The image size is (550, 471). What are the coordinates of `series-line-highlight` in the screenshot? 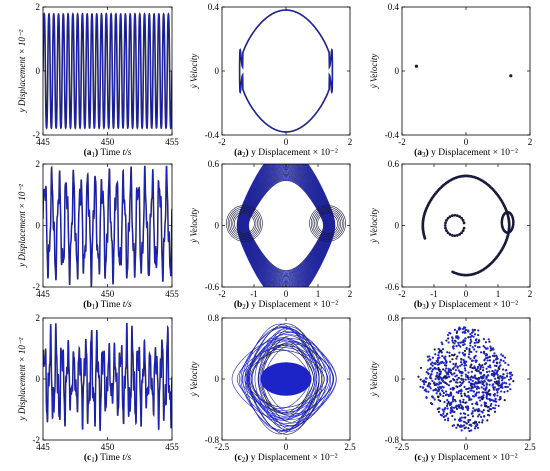 It's located at (107, 376).